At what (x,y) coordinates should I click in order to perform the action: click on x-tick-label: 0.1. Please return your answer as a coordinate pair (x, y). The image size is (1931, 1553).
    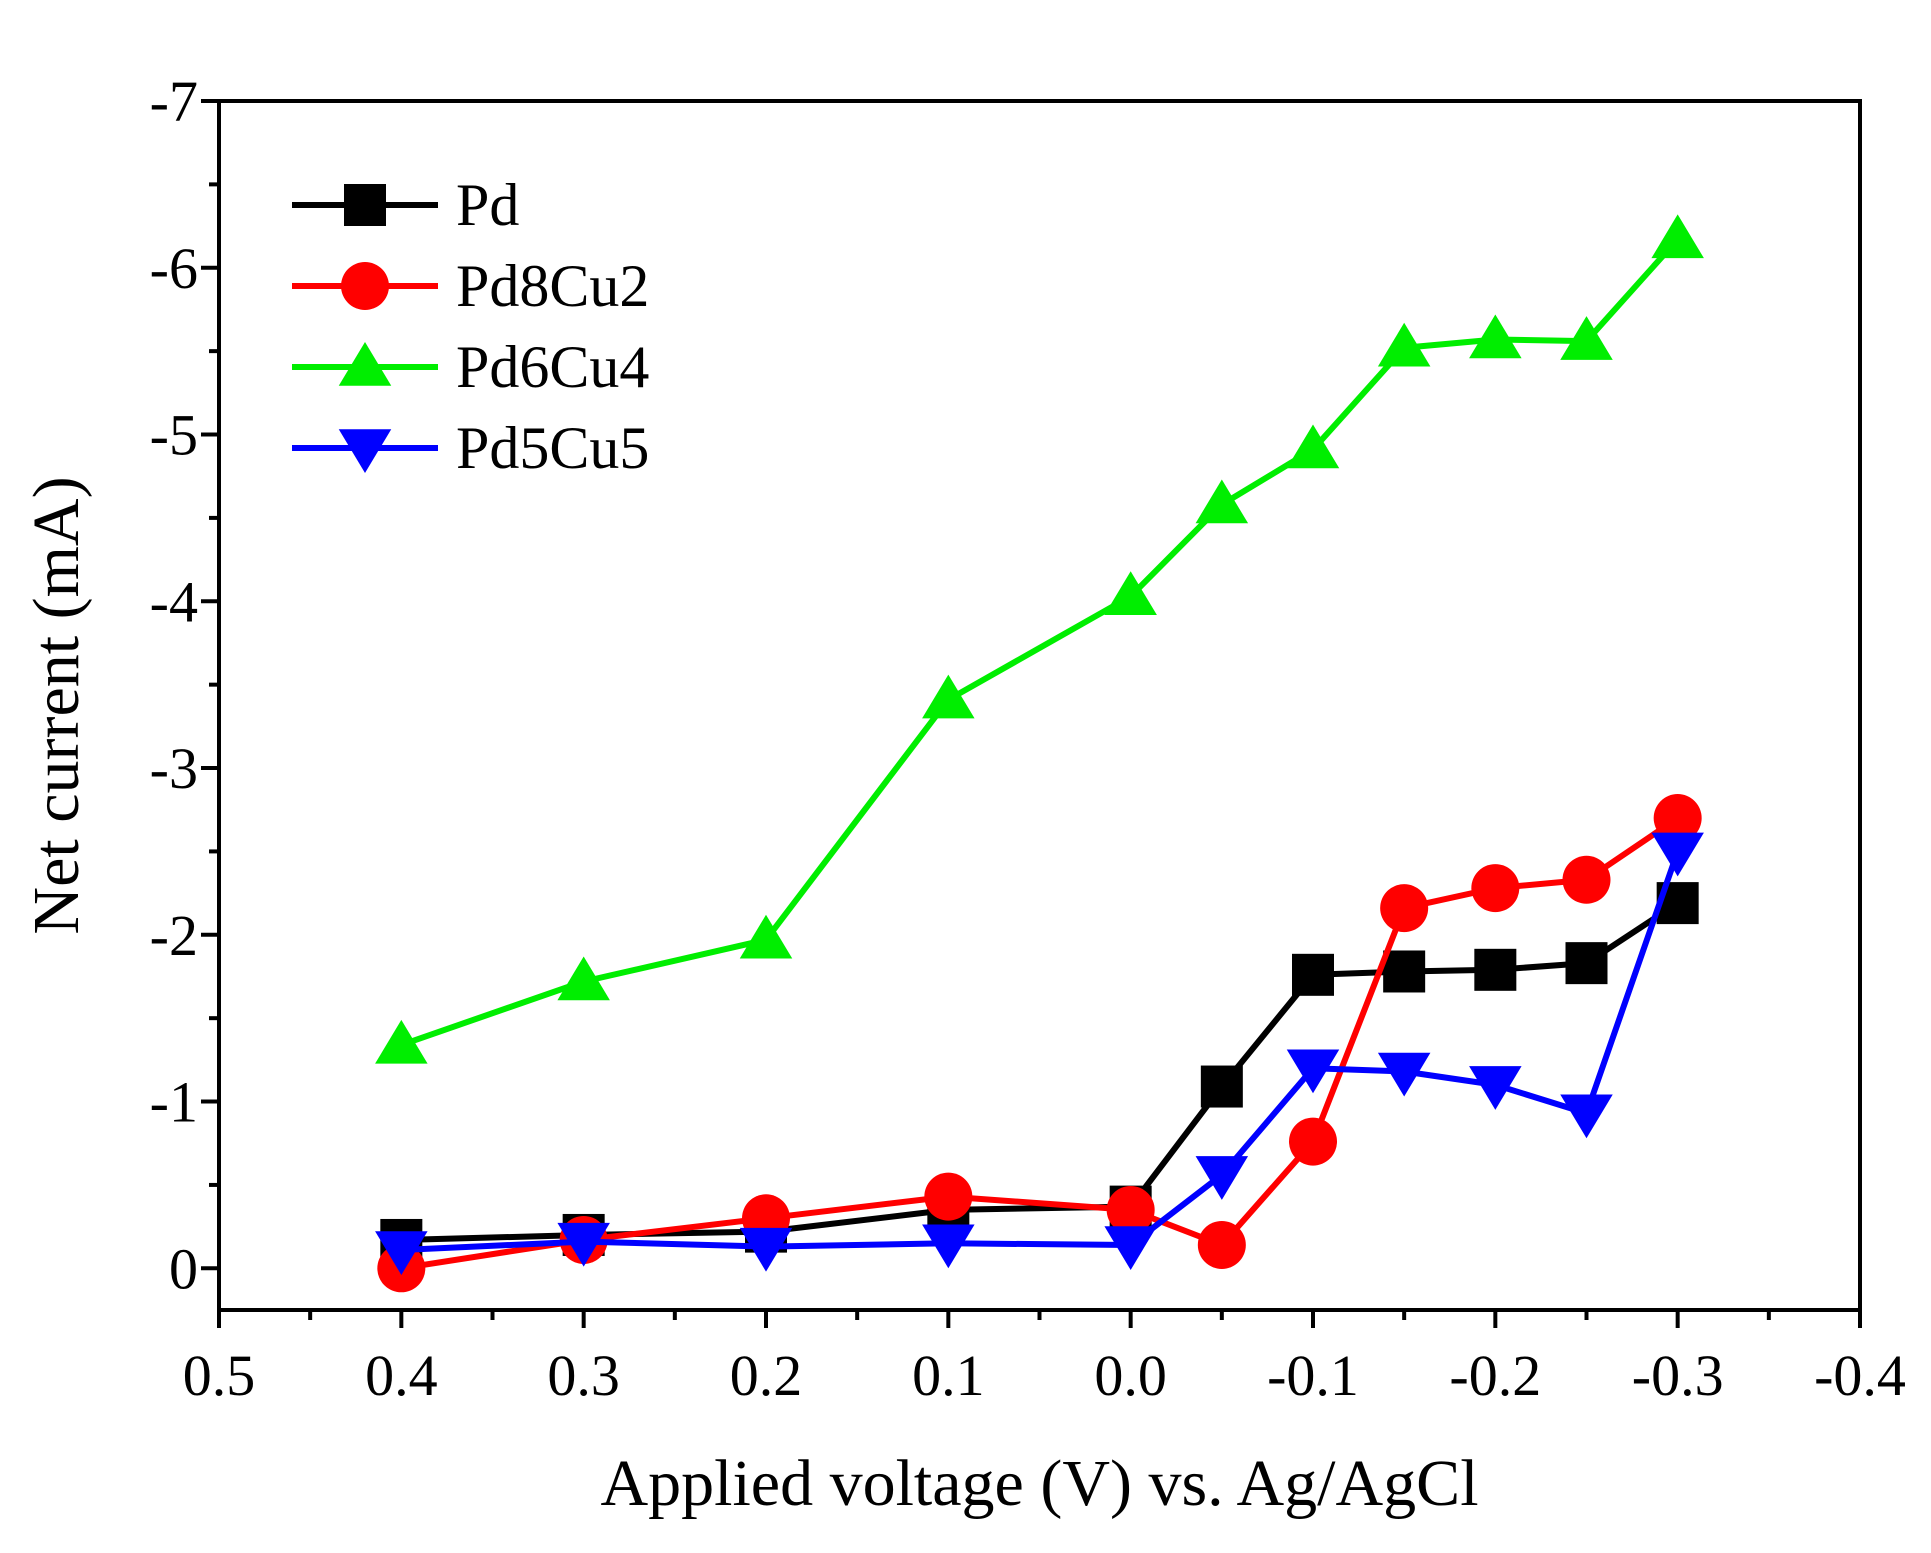
    Looking at the image, I should click on (948, 1375).